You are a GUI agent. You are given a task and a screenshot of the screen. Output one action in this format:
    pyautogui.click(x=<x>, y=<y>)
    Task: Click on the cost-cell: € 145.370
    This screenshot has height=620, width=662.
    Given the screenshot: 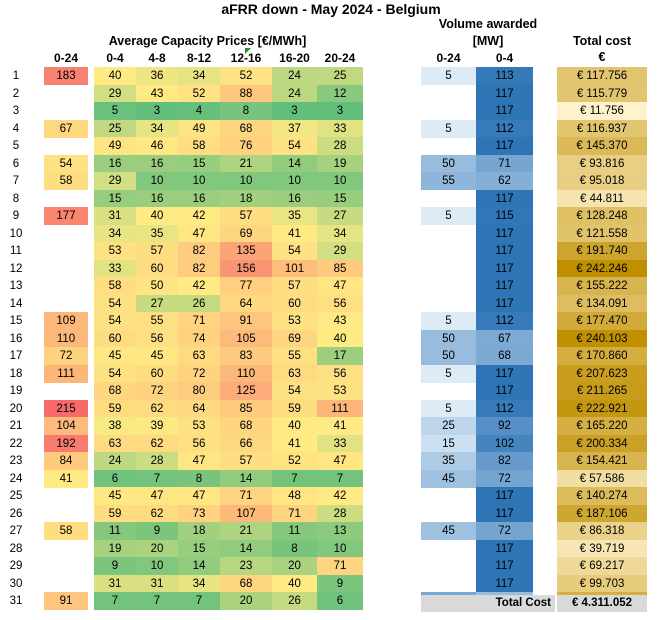 What is the action you would take?
    pyautogui.click(x=602, y=146)
    